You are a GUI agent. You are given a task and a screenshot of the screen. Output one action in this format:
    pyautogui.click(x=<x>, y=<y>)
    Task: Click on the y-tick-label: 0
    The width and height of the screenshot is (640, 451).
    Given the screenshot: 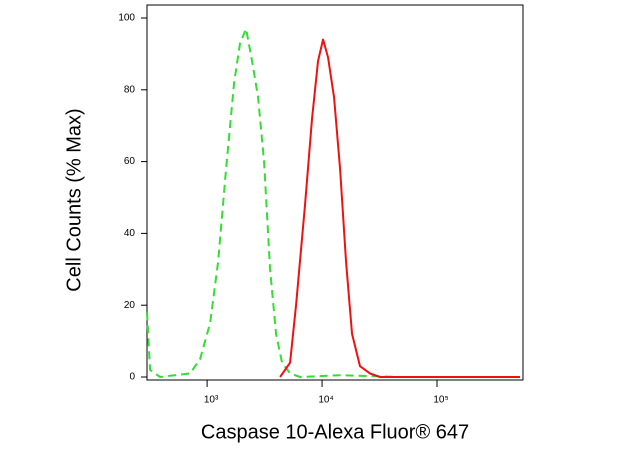 What is the action you would take?
    pyautogui.click(x=132, y=377)
    